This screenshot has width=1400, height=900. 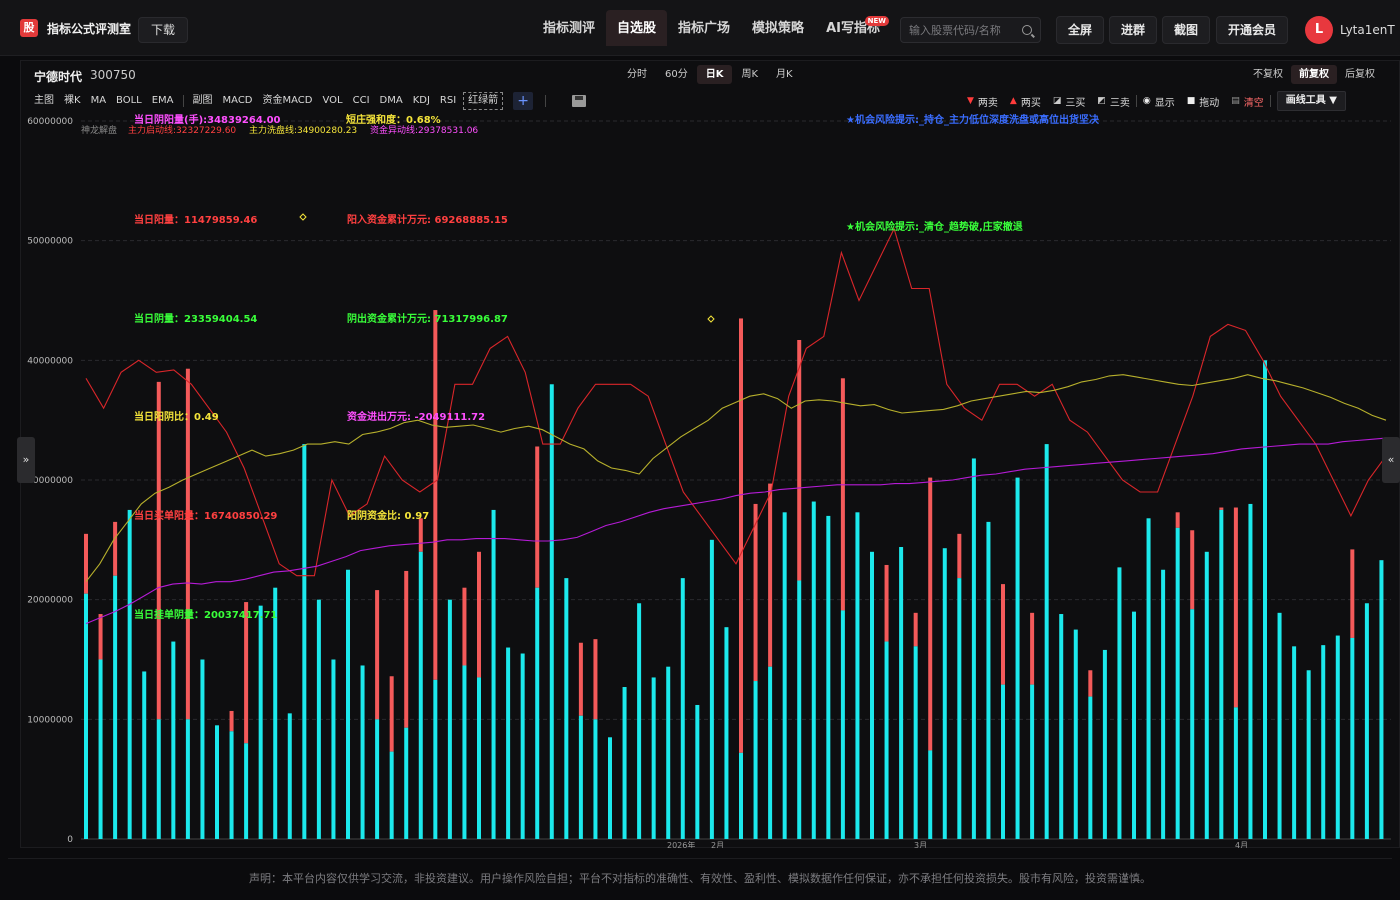 What do you see at coordinates (1319, 30) in the screenshot?
I see `avatar: L` at bounding box center [1319, 30].